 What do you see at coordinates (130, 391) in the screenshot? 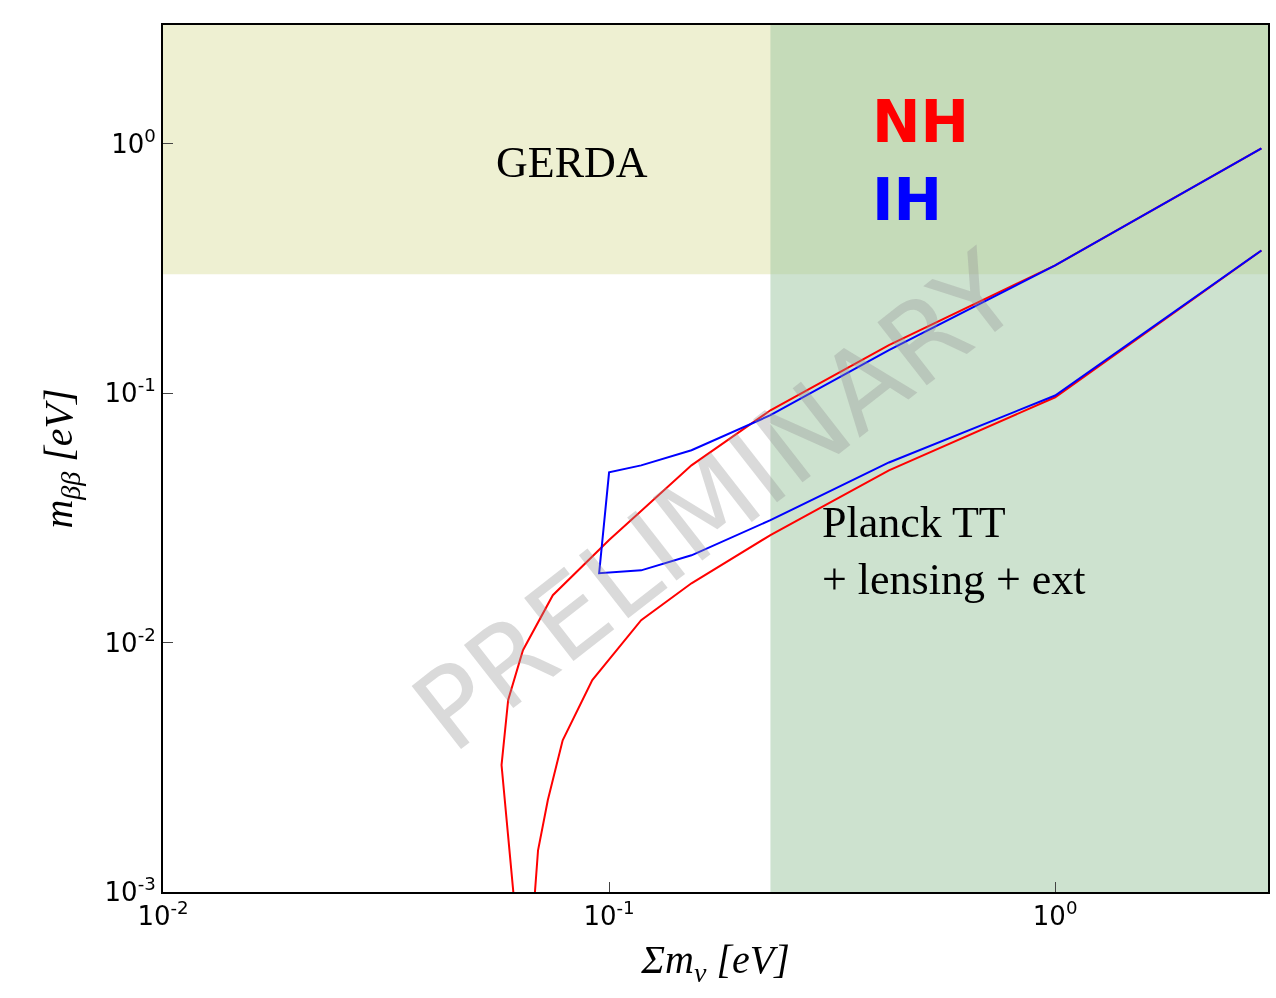
I see `y-tick-label: 10$^{-1}$` at bounding box center [130, 391].